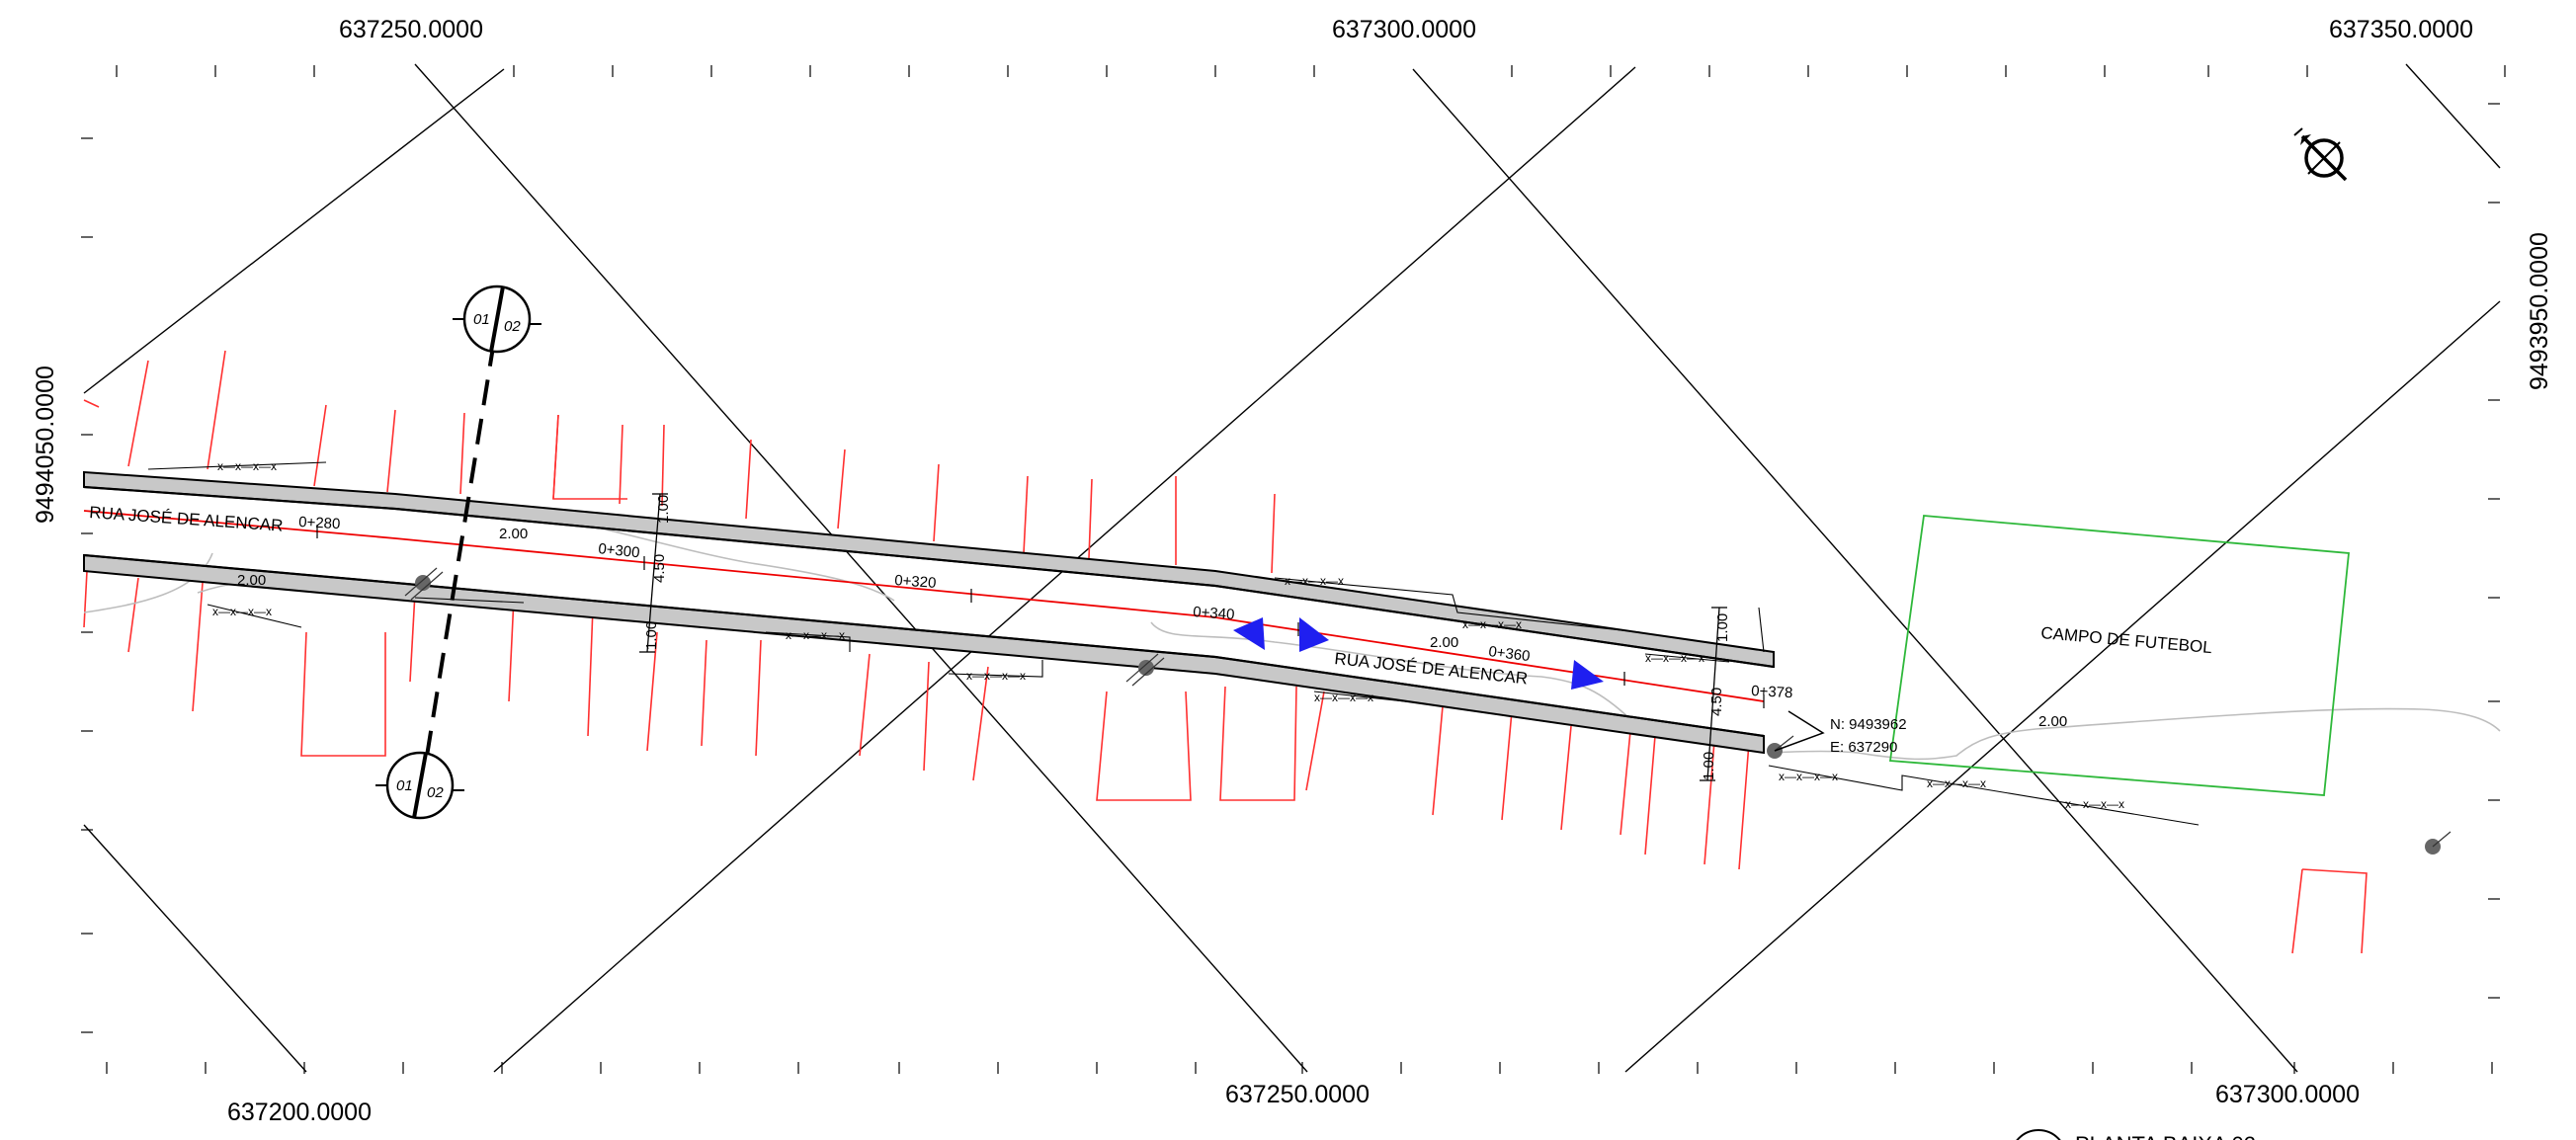 The image size is (2576, 1140). What do you see at coordinates (435, 792) in the screenshot?
I see `section-marker-bottom-right: 02` at bounding box center [435, 792].